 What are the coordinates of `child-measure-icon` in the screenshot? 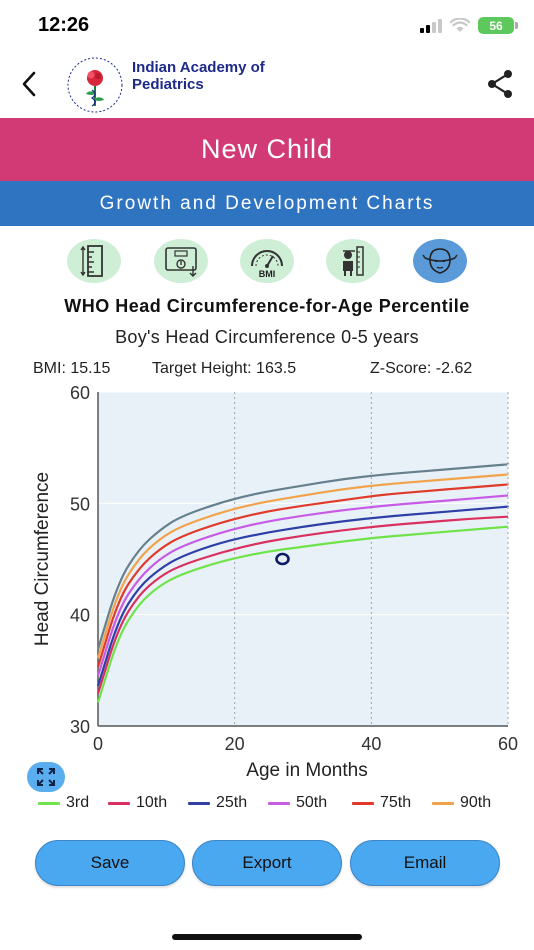 It's located at (353, 261).